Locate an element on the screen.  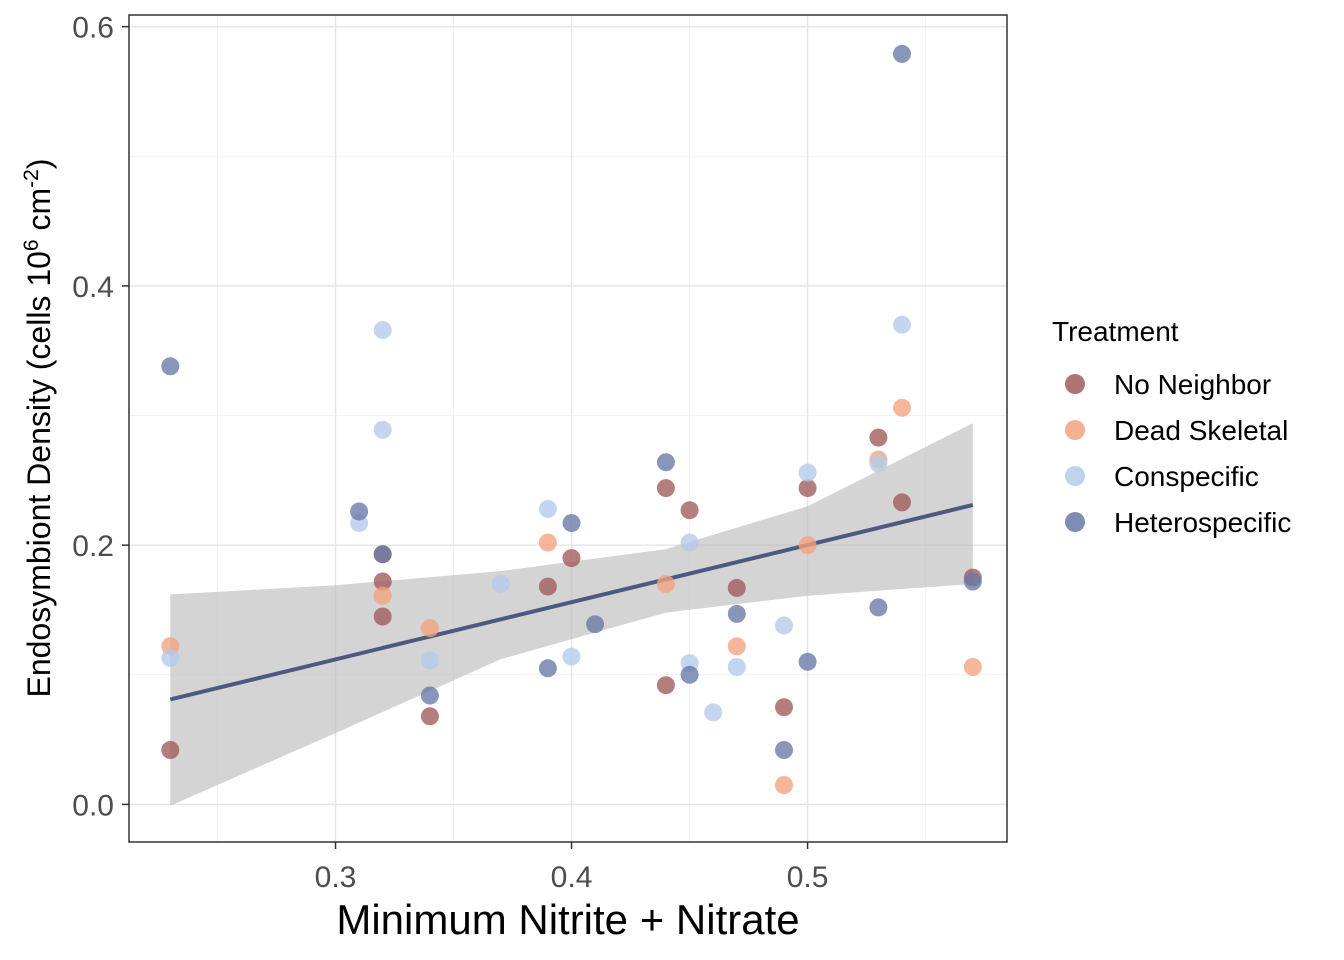
y-axis-title-prefix: Endosymbiont Density (cells 10 is located at coordinates (39, 474).